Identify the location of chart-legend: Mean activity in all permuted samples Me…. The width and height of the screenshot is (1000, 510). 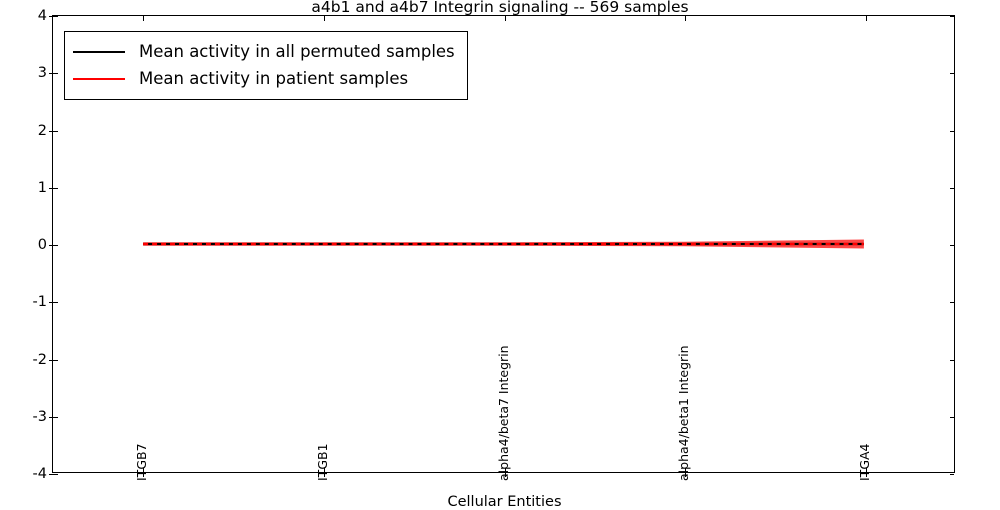
(266, 65).